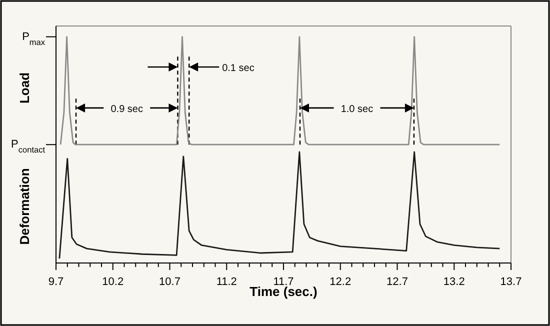  Describe the element at coordinates (397, 282) in the screenshot. I see `x-tick-label: 12.7` at that location.